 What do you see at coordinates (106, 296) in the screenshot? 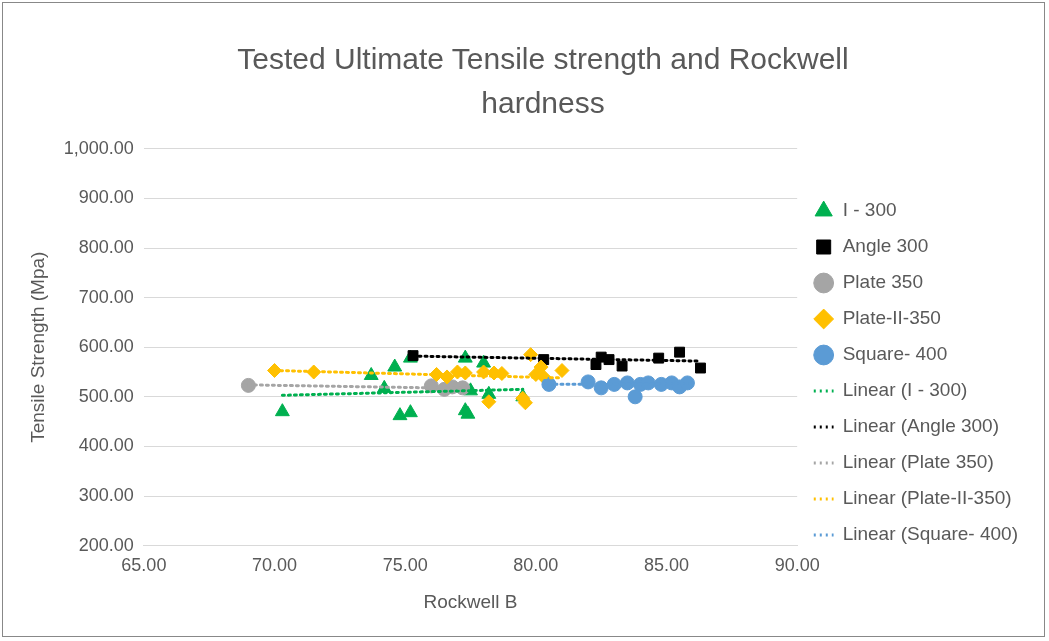
I see `y-tick-label: 700.00` at bounding box center [106, 296].